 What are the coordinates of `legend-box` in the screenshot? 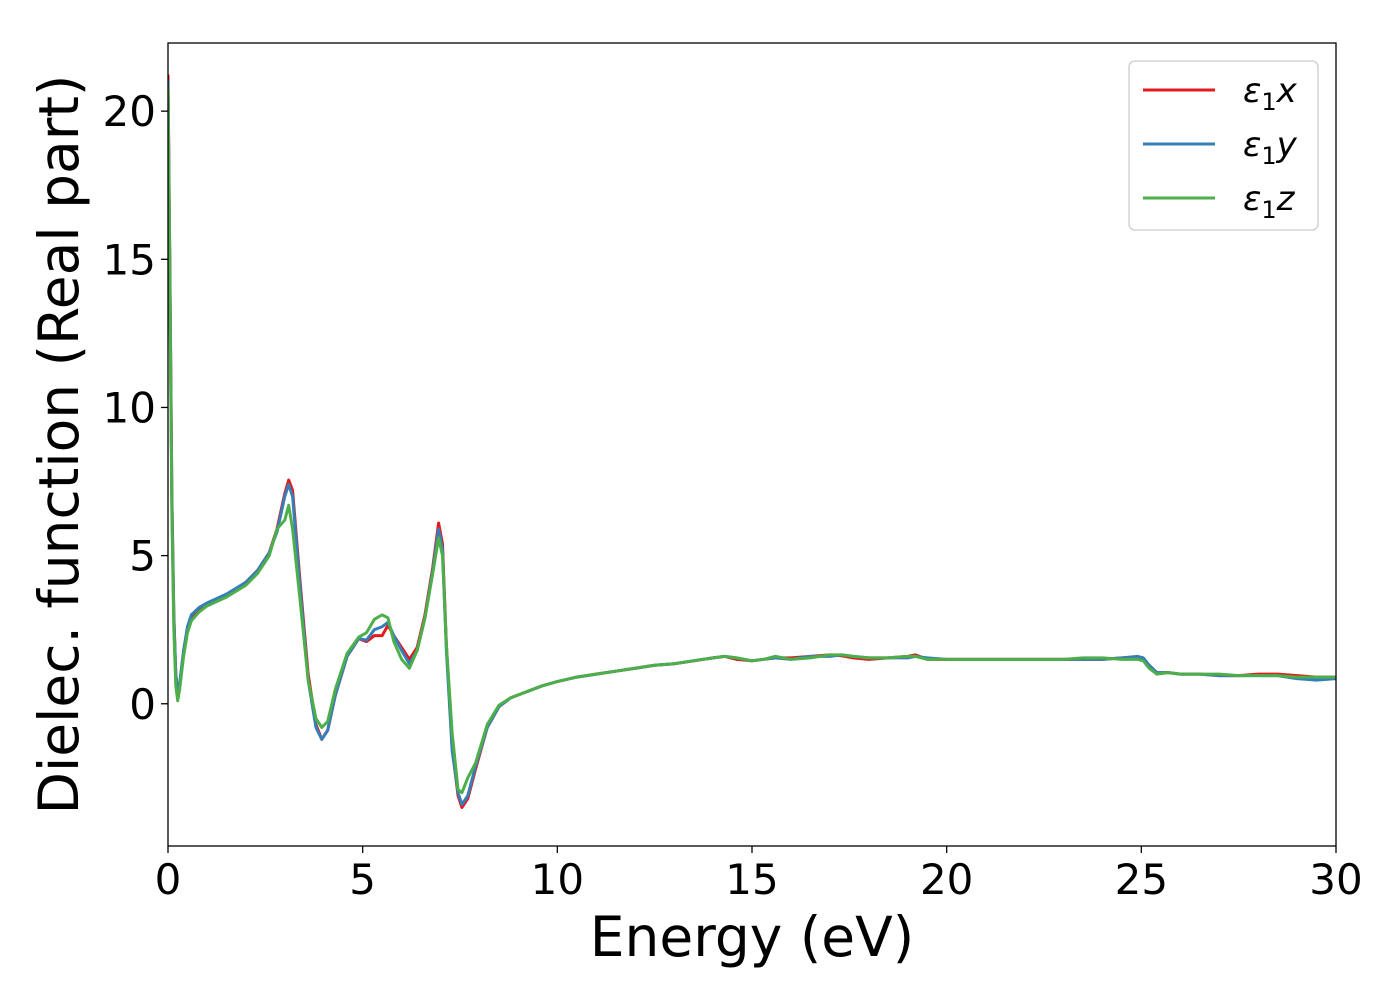 It's located at (1223, 145).